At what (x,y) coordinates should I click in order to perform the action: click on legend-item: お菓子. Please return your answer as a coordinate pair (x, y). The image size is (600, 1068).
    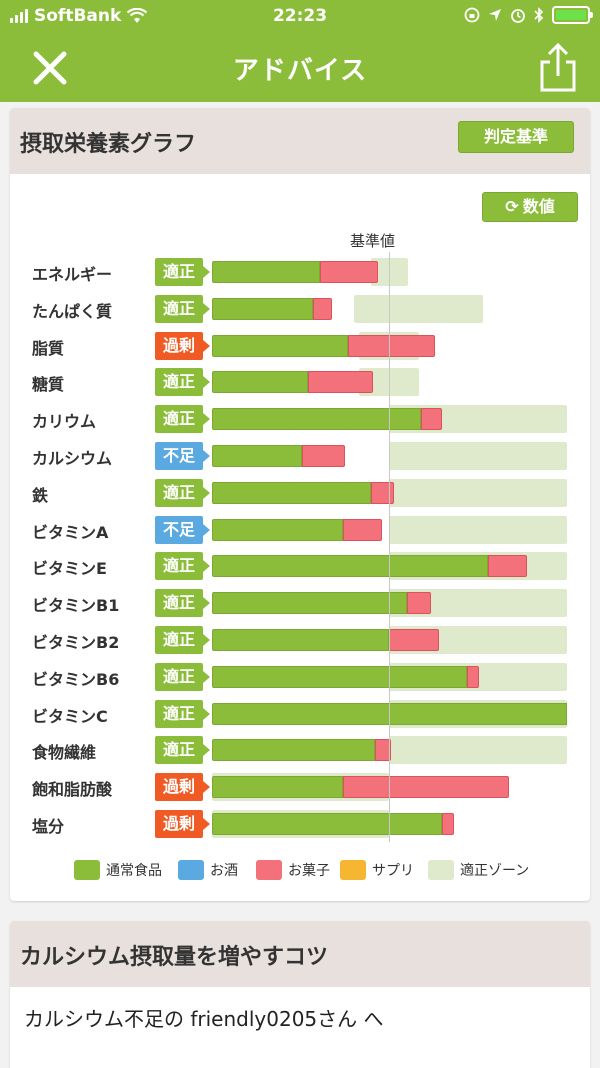
    Looking at the image, I should click on (293, 870).